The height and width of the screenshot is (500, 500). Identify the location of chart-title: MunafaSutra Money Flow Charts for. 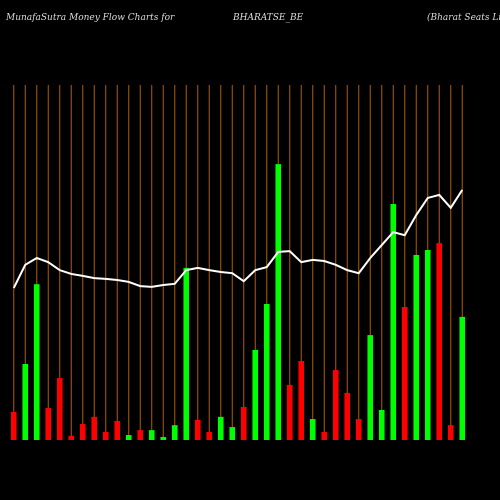
(90, 18).